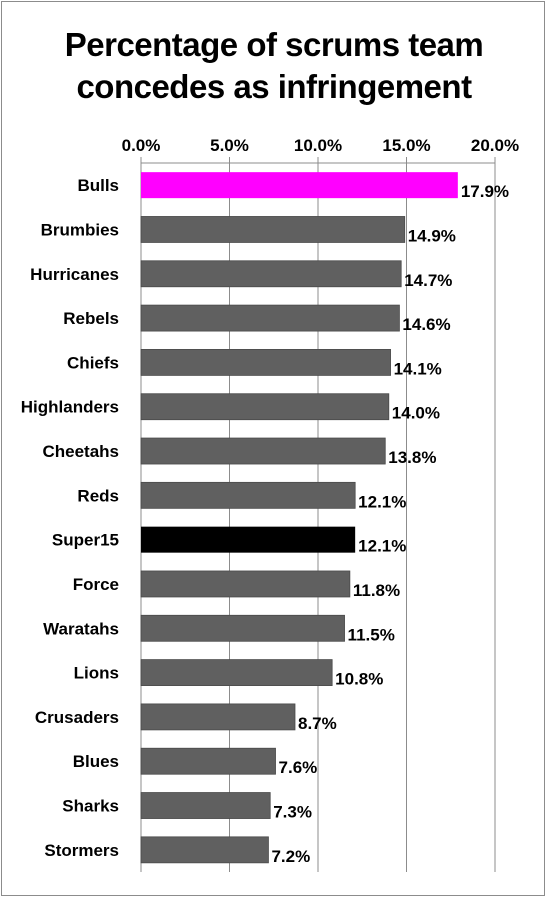 This screenshot has width=548, height=899. Describe the element at coordinates (271, 274) in the screenshot. I see `bar-hurricanes` at that location.